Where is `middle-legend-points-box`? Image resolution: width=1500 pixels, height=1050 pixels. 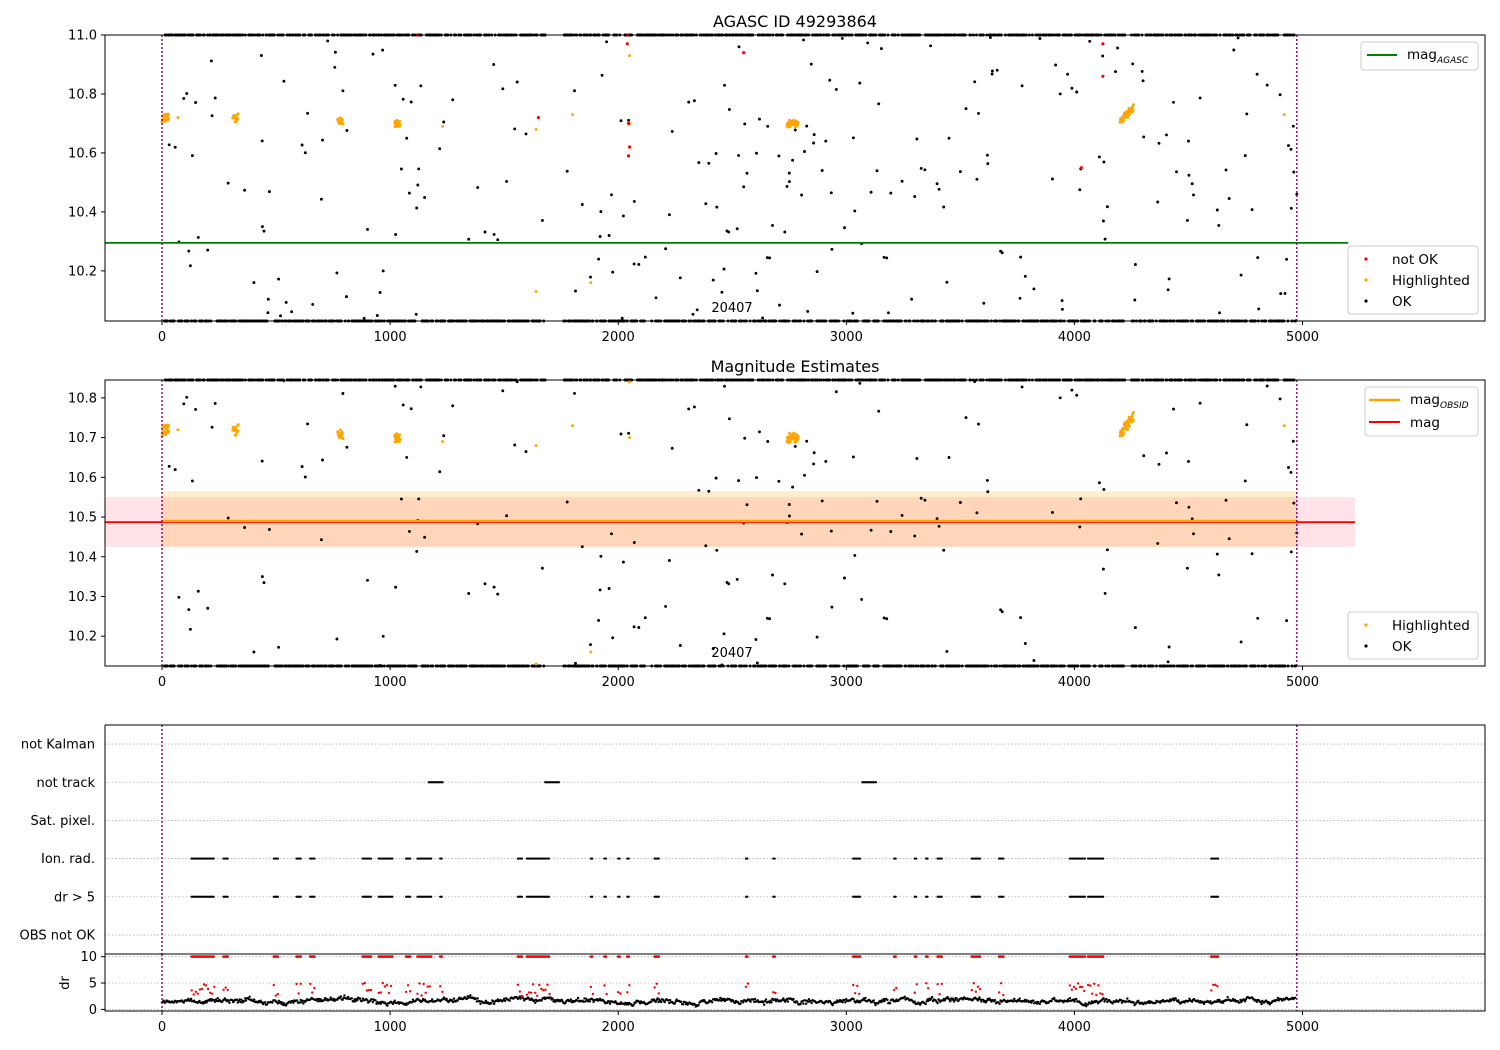 middle-legend-points-box is located at coordinates (1413, 635).